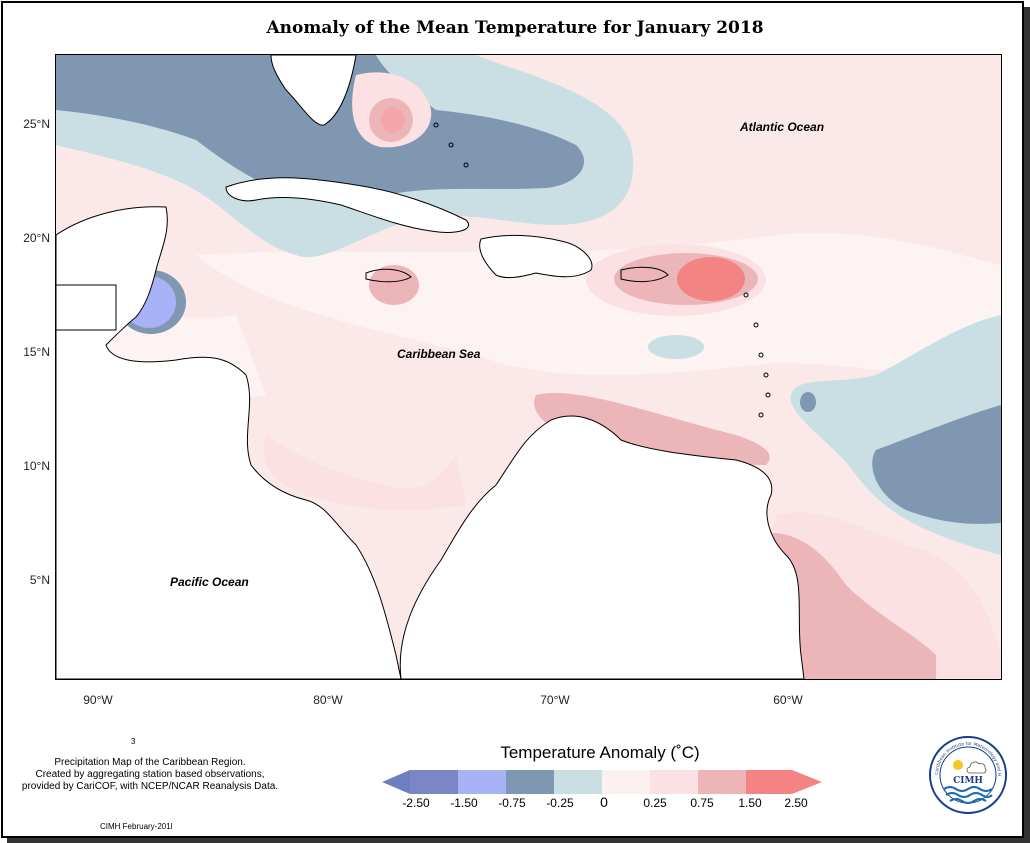  What do you see at coordinates (209, 582) in the screenshot?
I see `pacific-ocean-label: Pacific Ocean` at bounding box center [209, 582].